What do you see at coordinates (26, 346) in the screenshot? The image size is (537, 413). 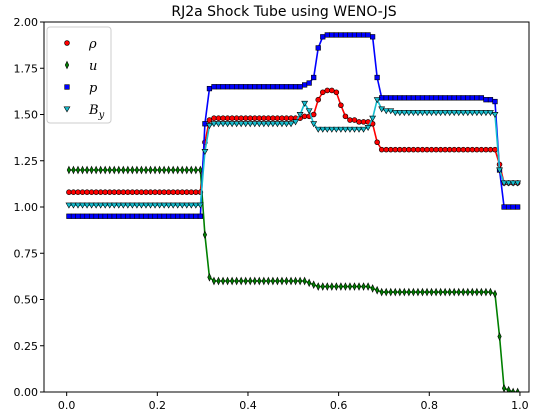 I see `y-tick-label: 0.25` at bounding box center [26, 346].